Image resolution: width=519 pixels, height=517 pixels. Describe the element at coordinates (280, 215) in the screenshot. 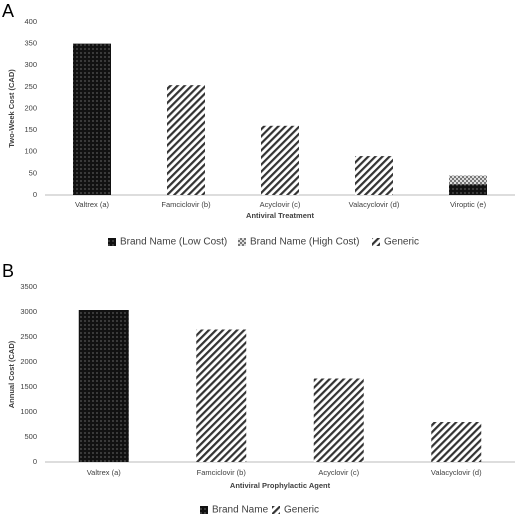

I see `x-axis-title: Antiviral Treatment` at that location.